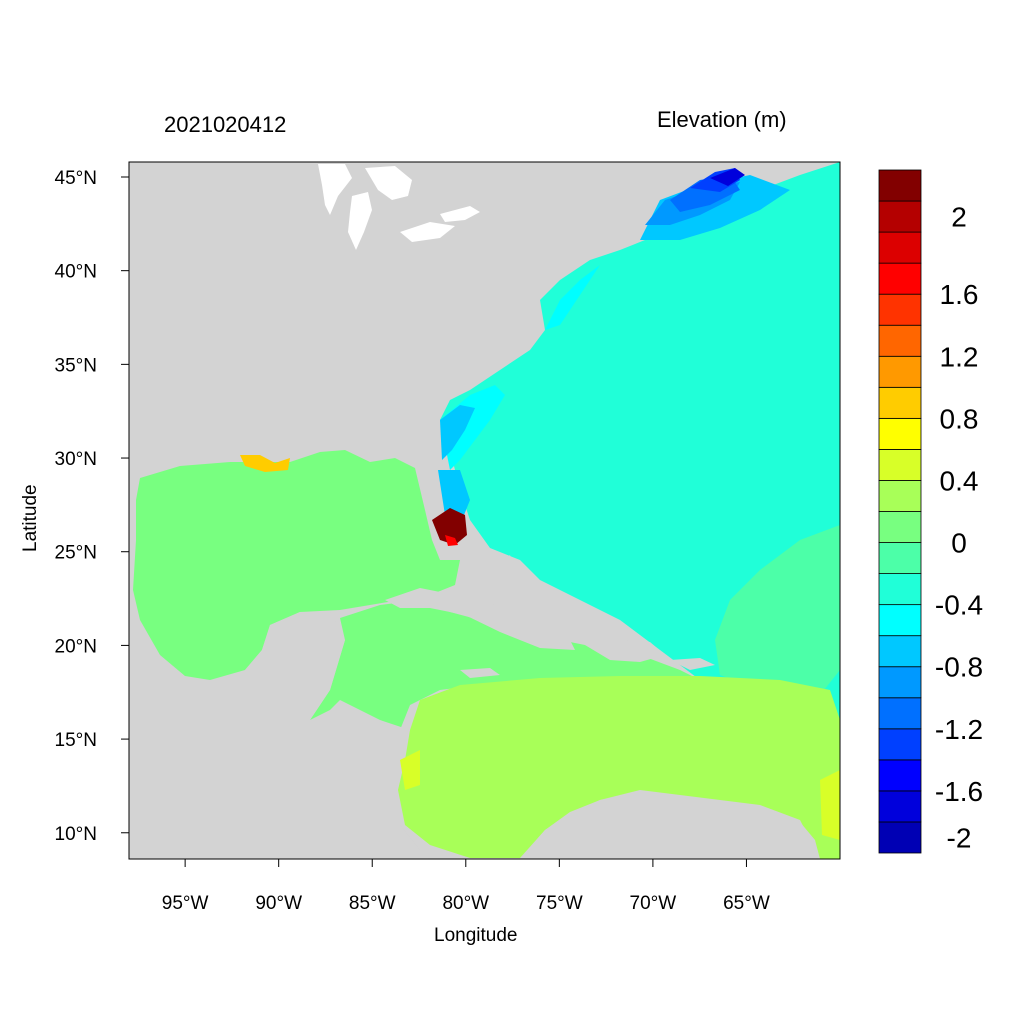 The height and width of the screenshot is (1024, 1024). What do you see at coordinates (722, 119) in the screenshot?
I see `variable-title: Elevation (m)` at bounding box center [722, 119].